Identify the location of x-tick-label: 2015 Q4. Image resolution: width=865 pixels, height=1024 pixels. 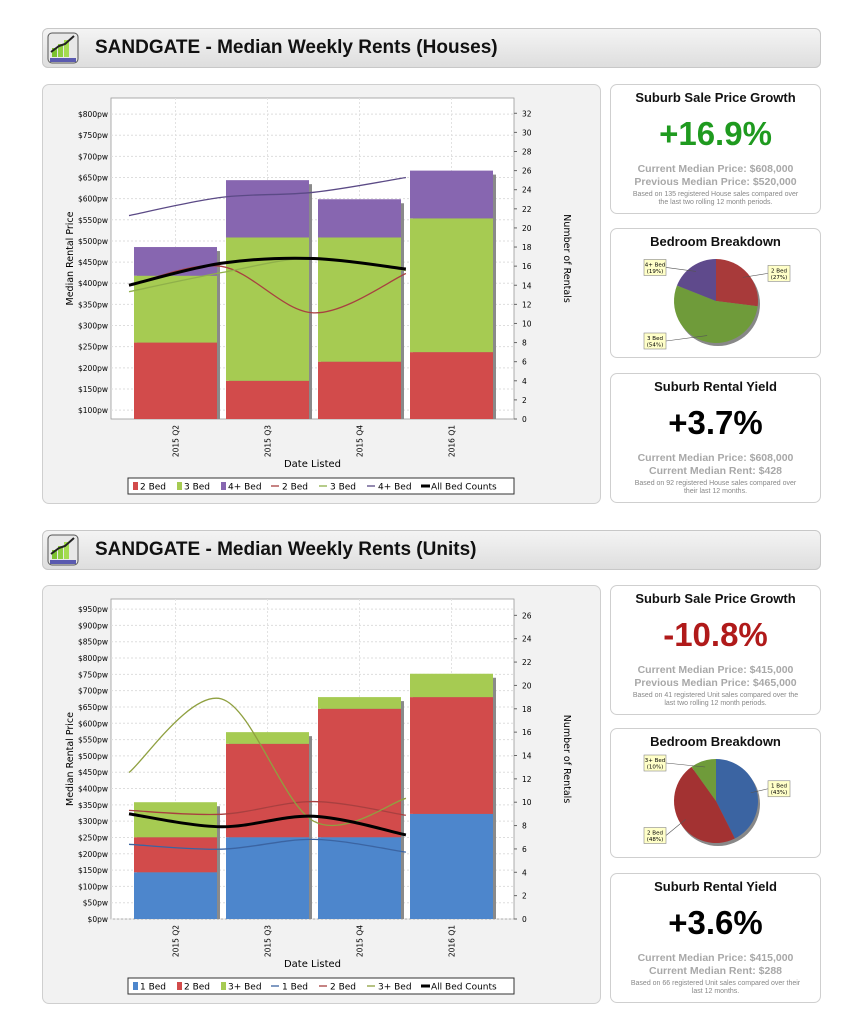
(360, 441).